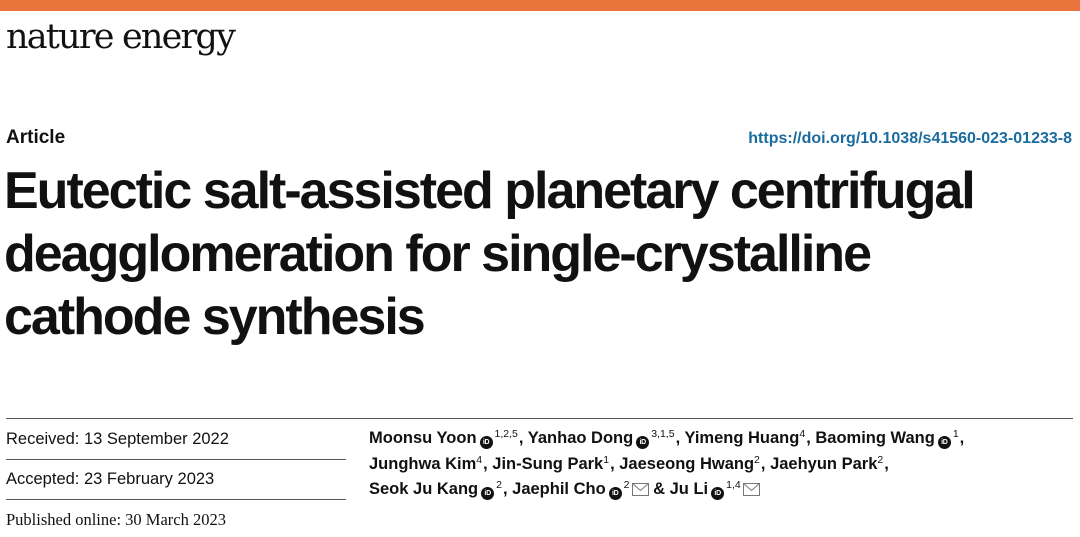  Describe the element at coordinates (742, 438) in the screenshot. I see `author-name: Yimeng Huang` at that location.